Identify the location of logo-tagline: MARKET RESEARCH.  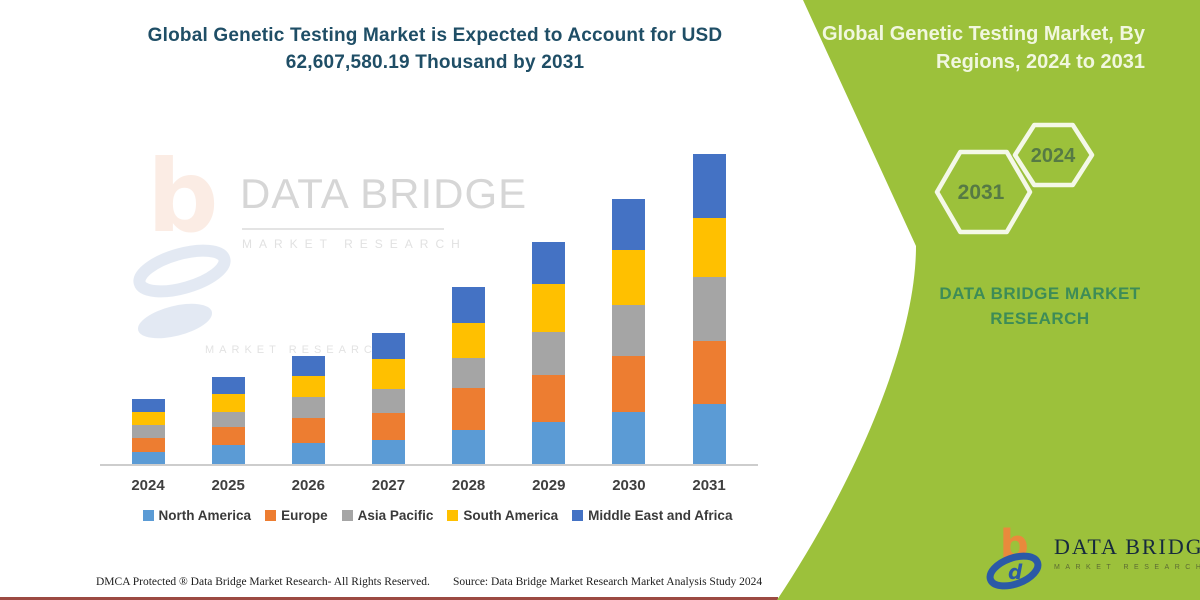
(1127, 567).